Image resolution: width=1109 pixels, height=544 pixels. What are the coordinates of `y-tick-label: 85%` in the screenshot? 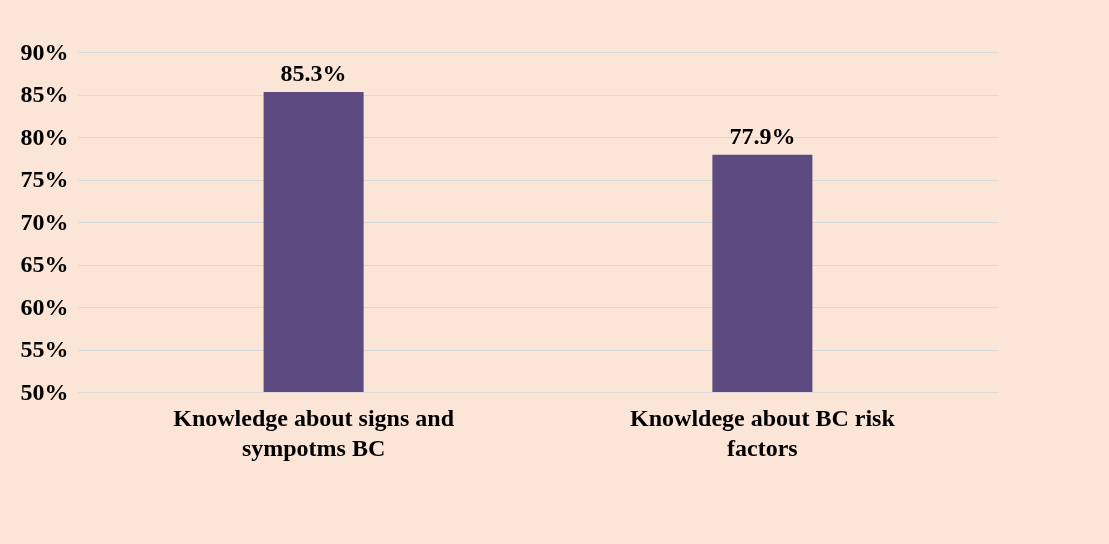 It's located at (44, 94).